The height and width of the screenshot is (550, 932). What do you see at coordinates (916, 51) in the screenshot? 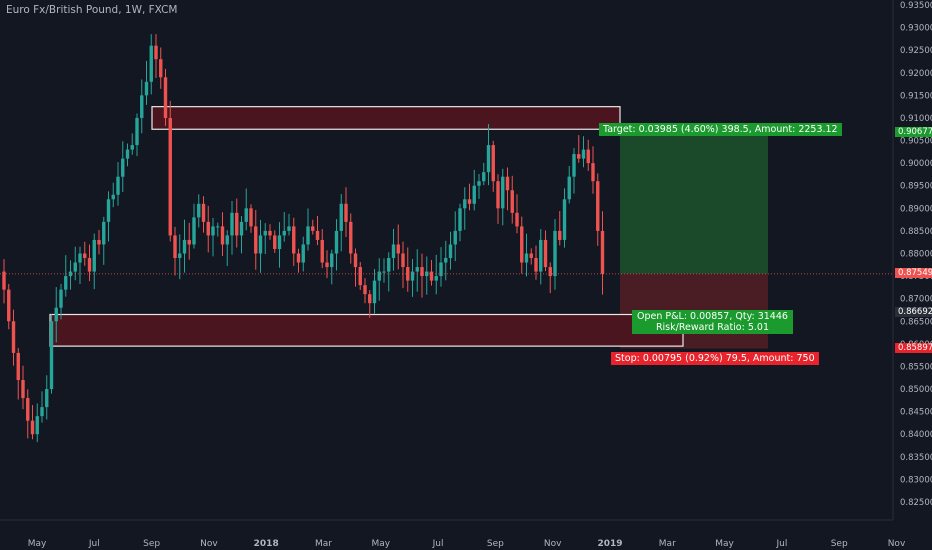
I see `price-tick-label: 0.92500` at bounding box center [916, 51].